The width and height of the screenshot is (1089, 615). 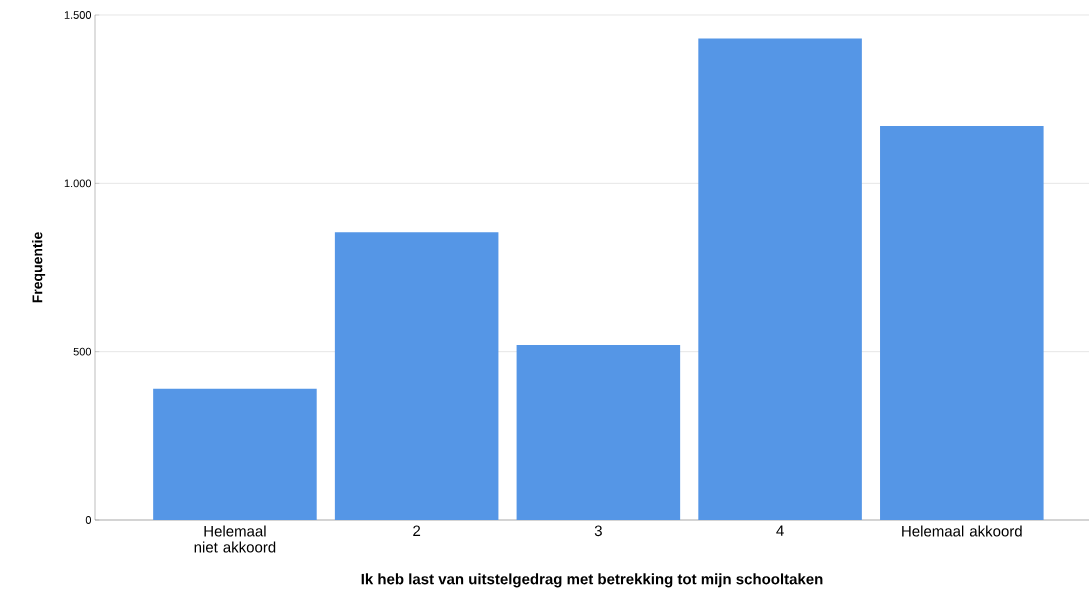 I want to click on x-tick-label: Helemaal niet akkoord, so click(x=235, y=539).